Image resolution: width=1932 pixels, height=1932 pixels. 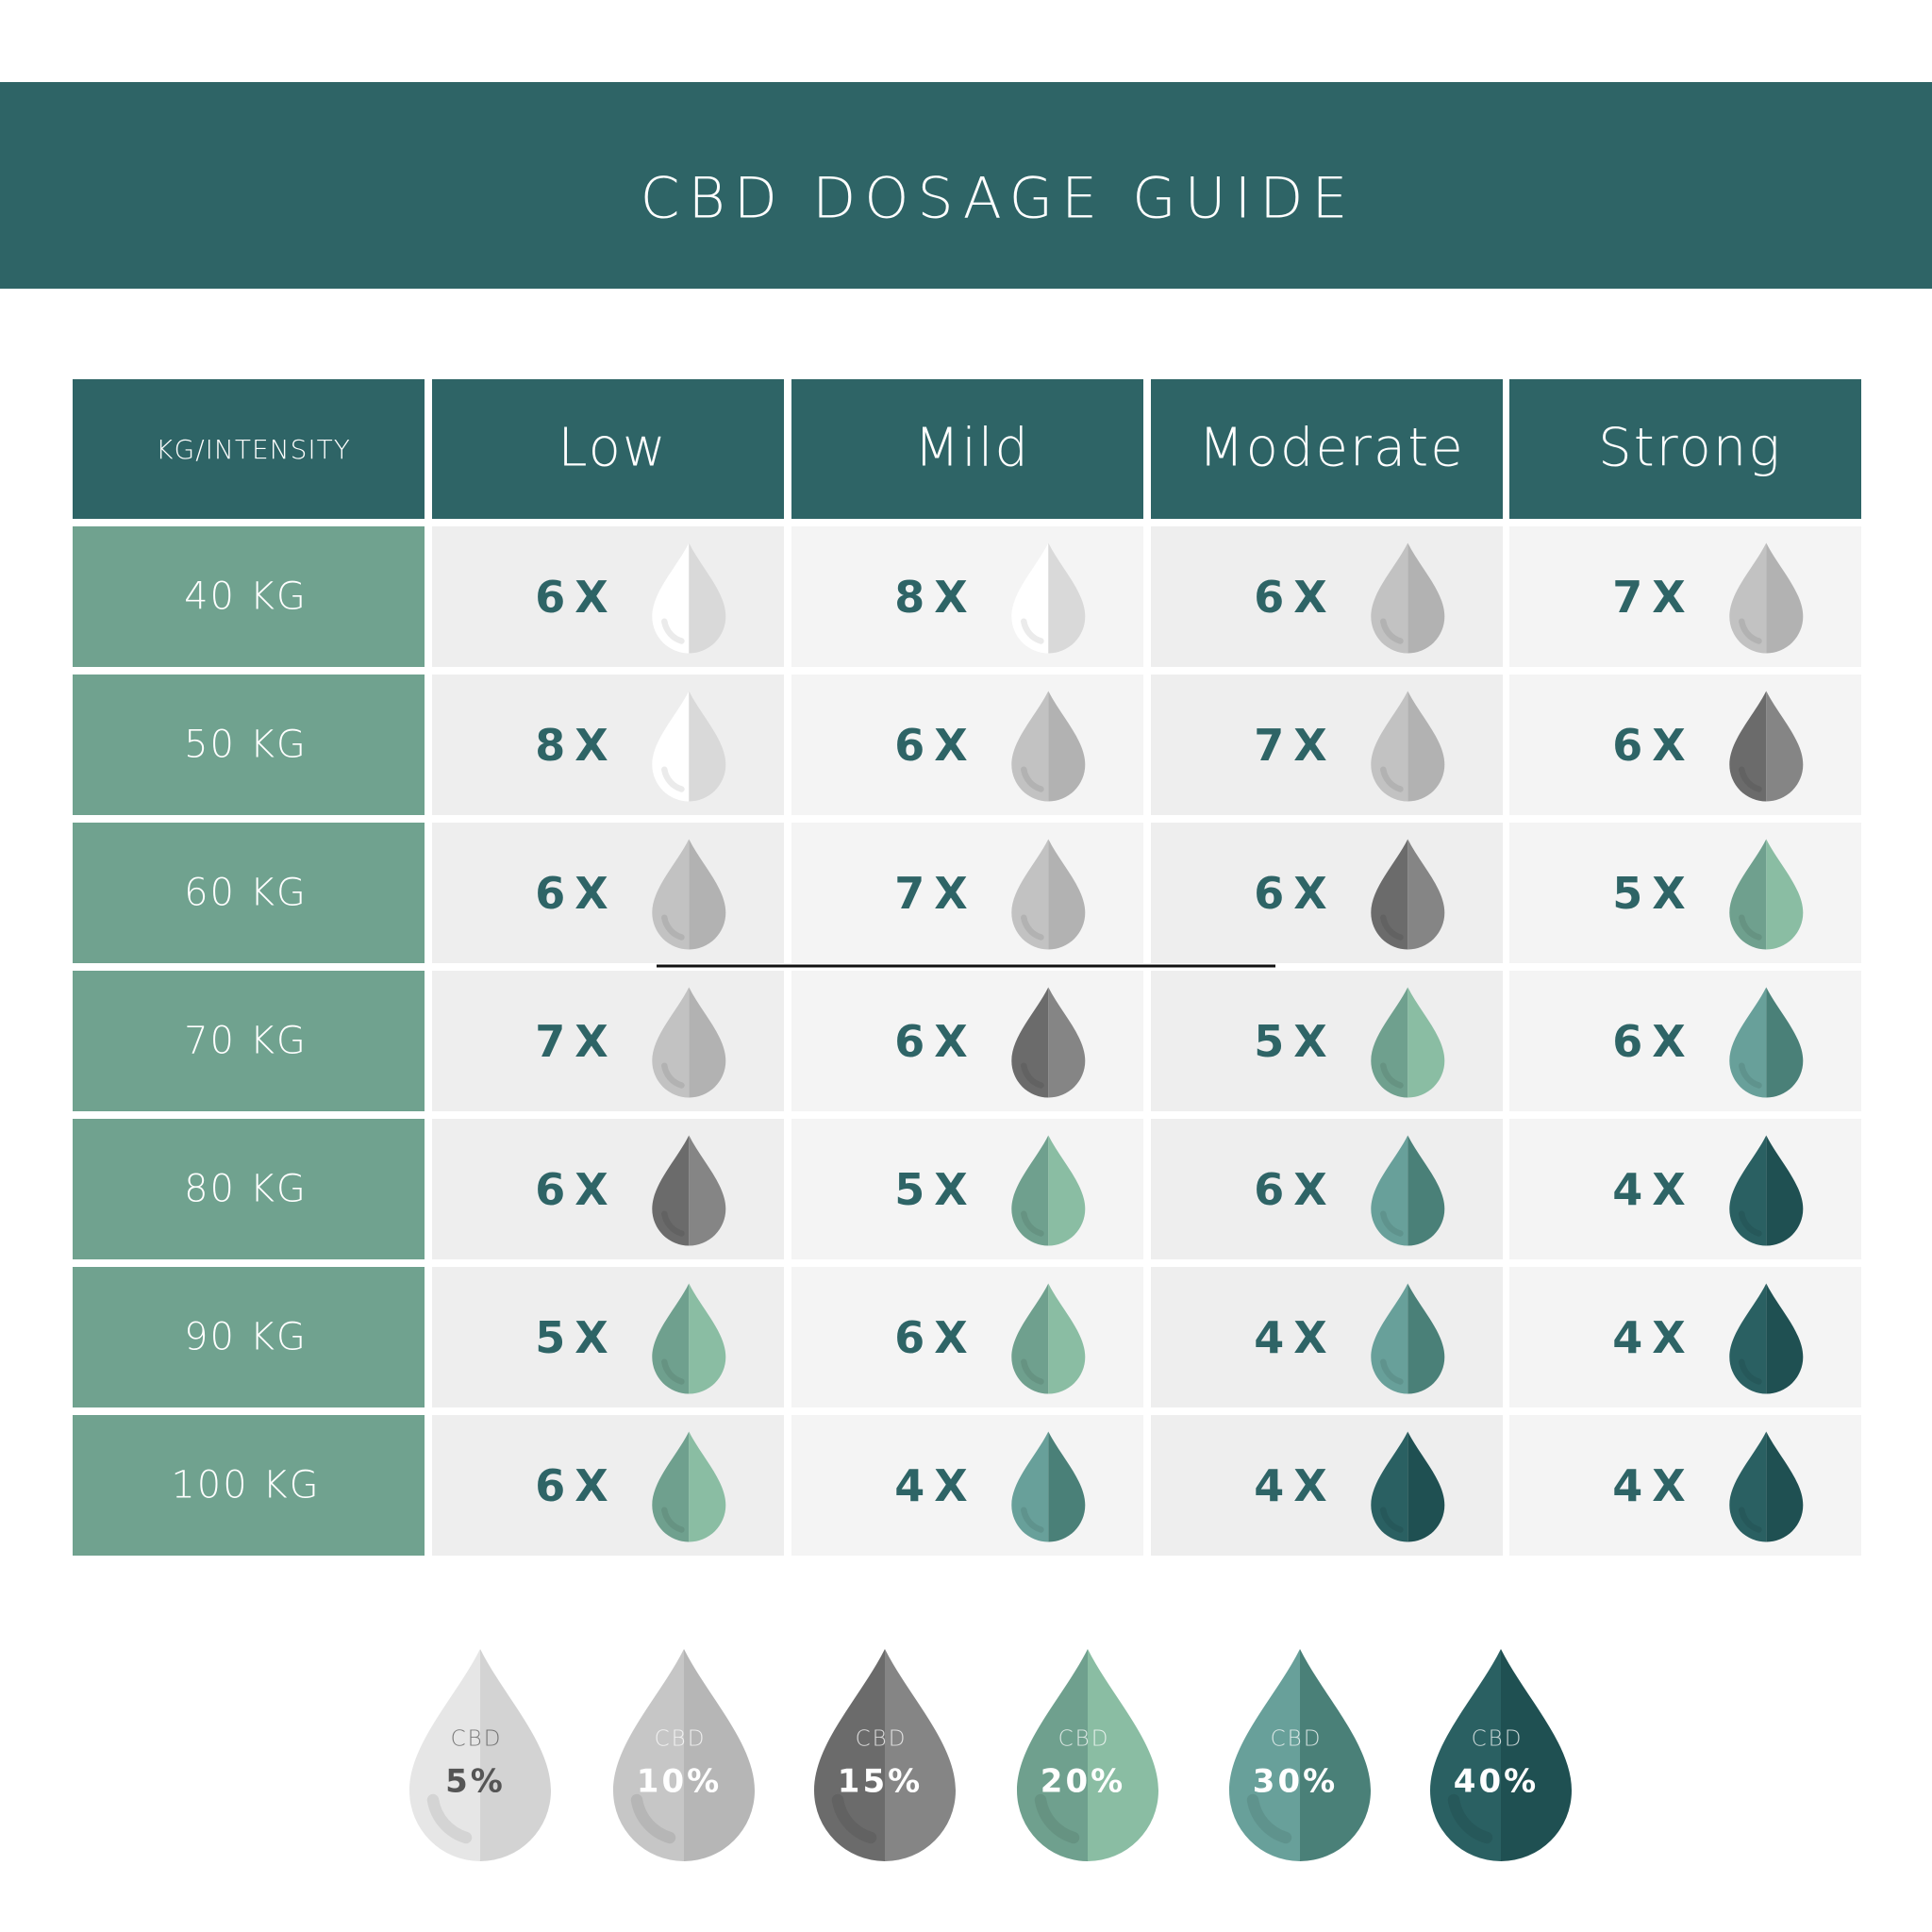 What do you see at coordinates (1690, 448) in the screenshot?
I see `header-label: Strong` at bounding box center [1690, 448].